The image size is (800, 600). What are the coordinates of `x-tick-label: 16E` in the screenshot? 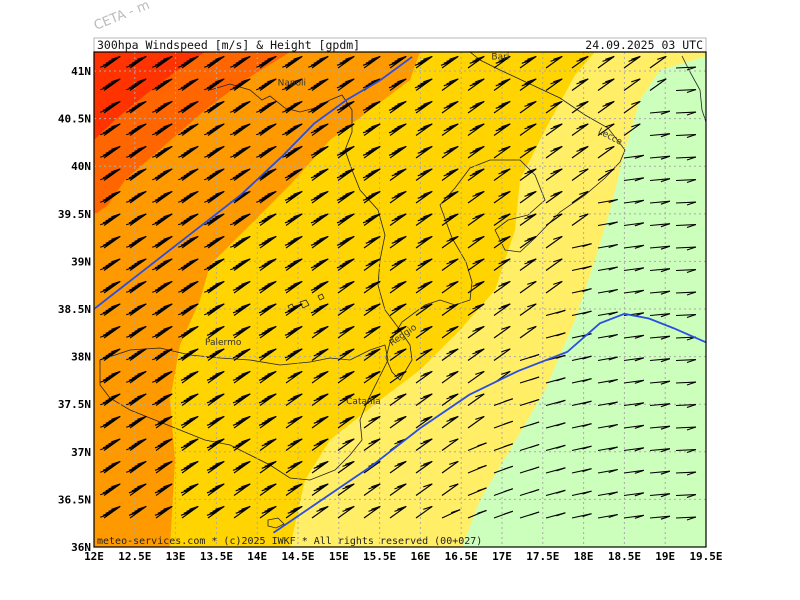 It's located at (420, 556).